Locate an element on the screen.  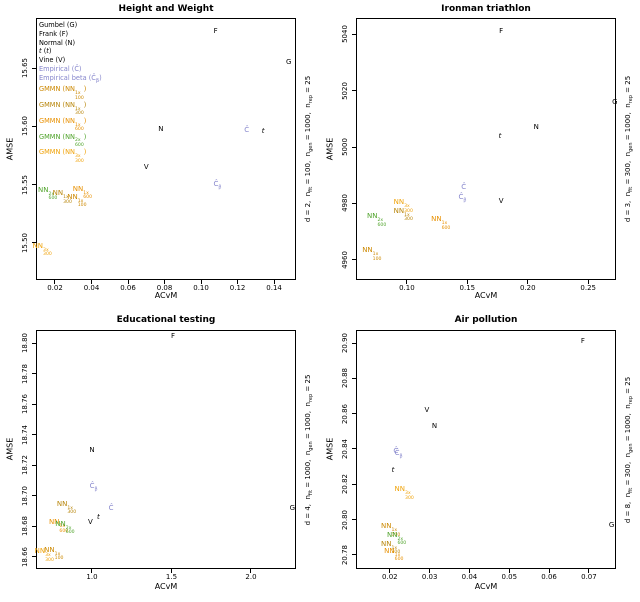
panel-title: Air pollution is located at coordinates (486, 320).